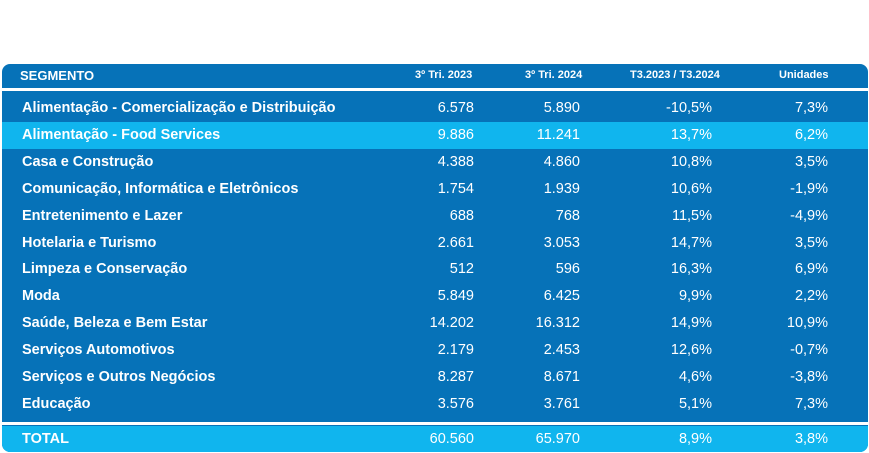 The image size is (869, 453). I want to click on value-q3-2023: 8.287, so click(455, 377).